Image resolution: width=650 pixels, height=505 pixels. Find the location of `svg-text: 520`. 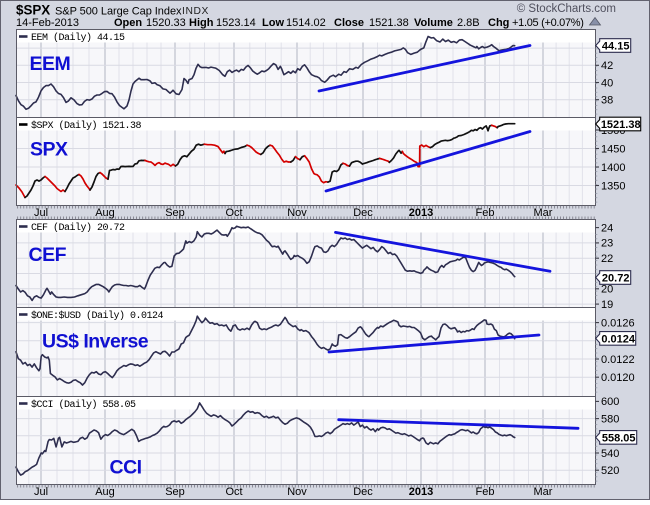

svg-text: 520 is located at coordinates (610, 471).